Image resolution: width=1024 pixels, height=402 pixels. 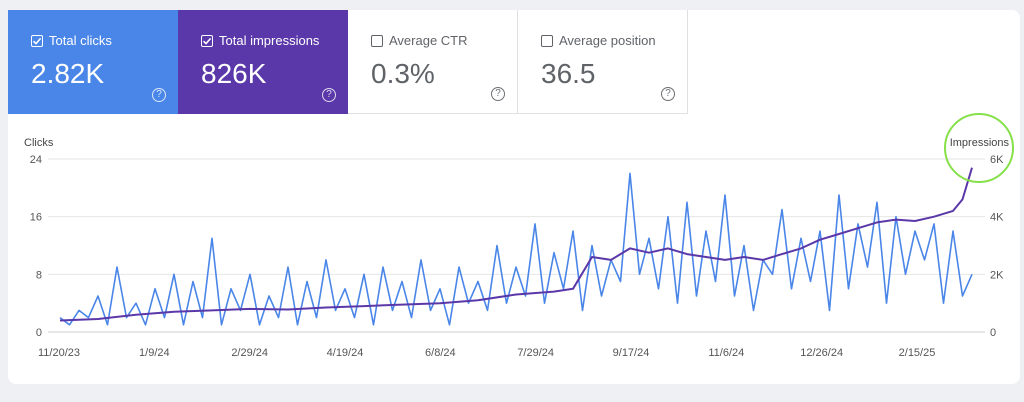 I want to click on card-label: Total impressions, so click(x=269, y=40).